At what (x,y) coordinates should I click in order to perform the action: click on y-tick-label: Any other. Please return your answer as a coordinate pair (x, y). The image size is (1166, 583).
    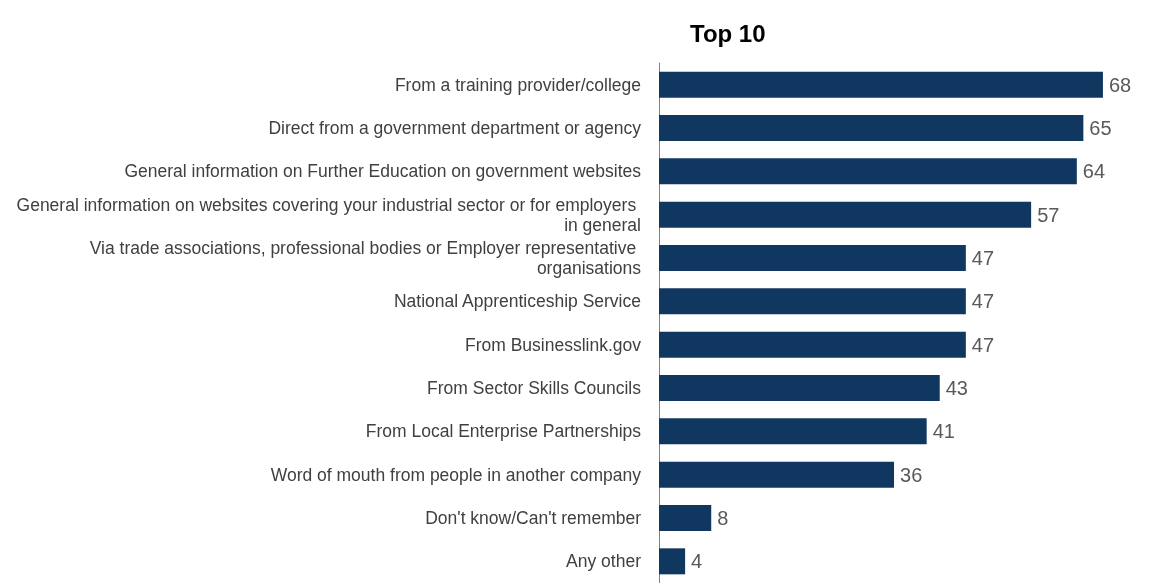
    Looking at the image, I should click on (604, 561).